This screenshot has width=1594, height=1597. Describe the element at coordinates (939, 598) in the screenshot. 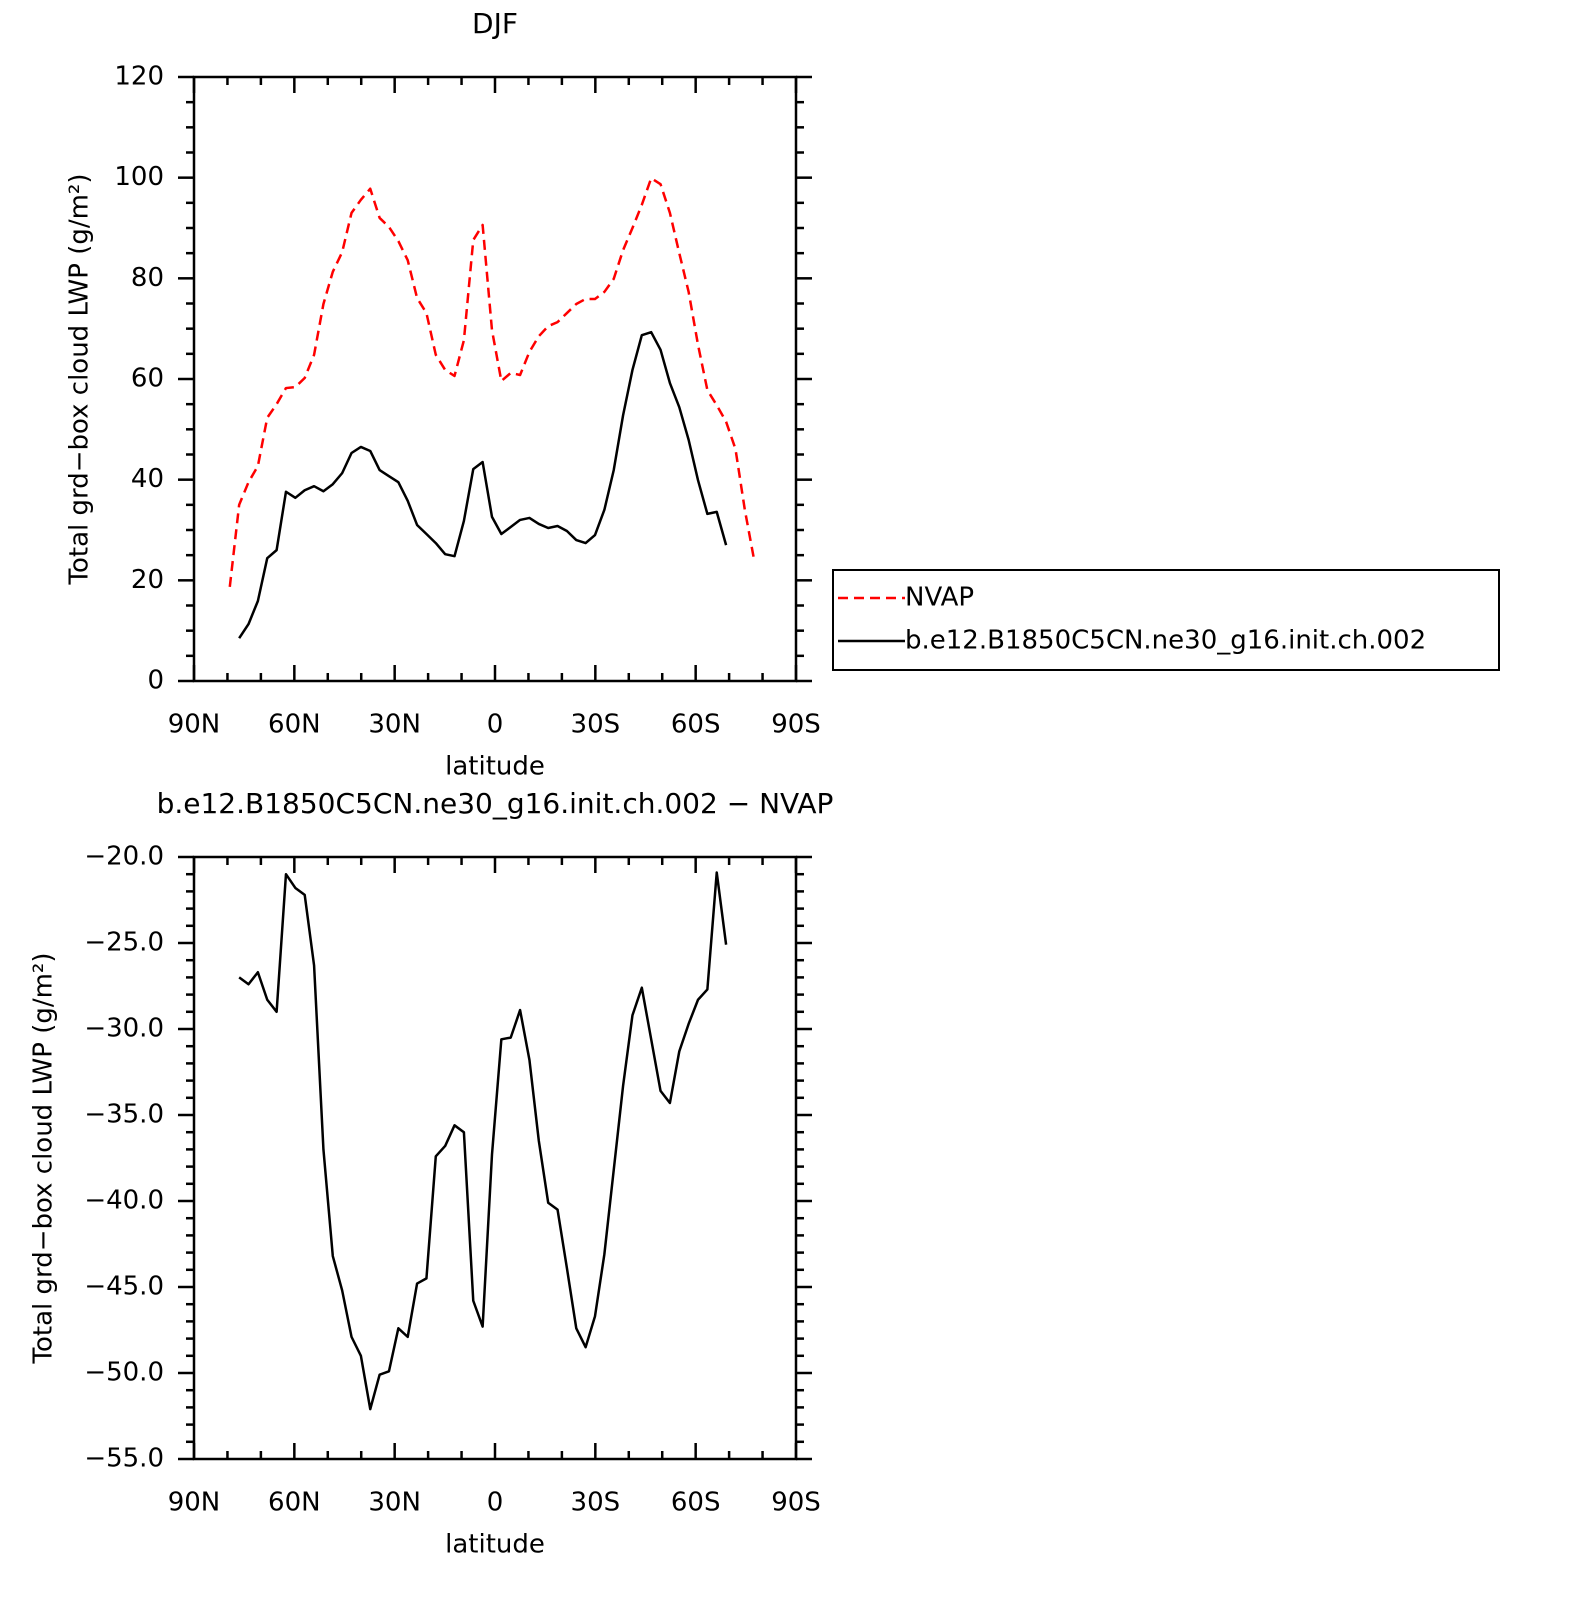

I see `legend-label: NVAP` at that location.